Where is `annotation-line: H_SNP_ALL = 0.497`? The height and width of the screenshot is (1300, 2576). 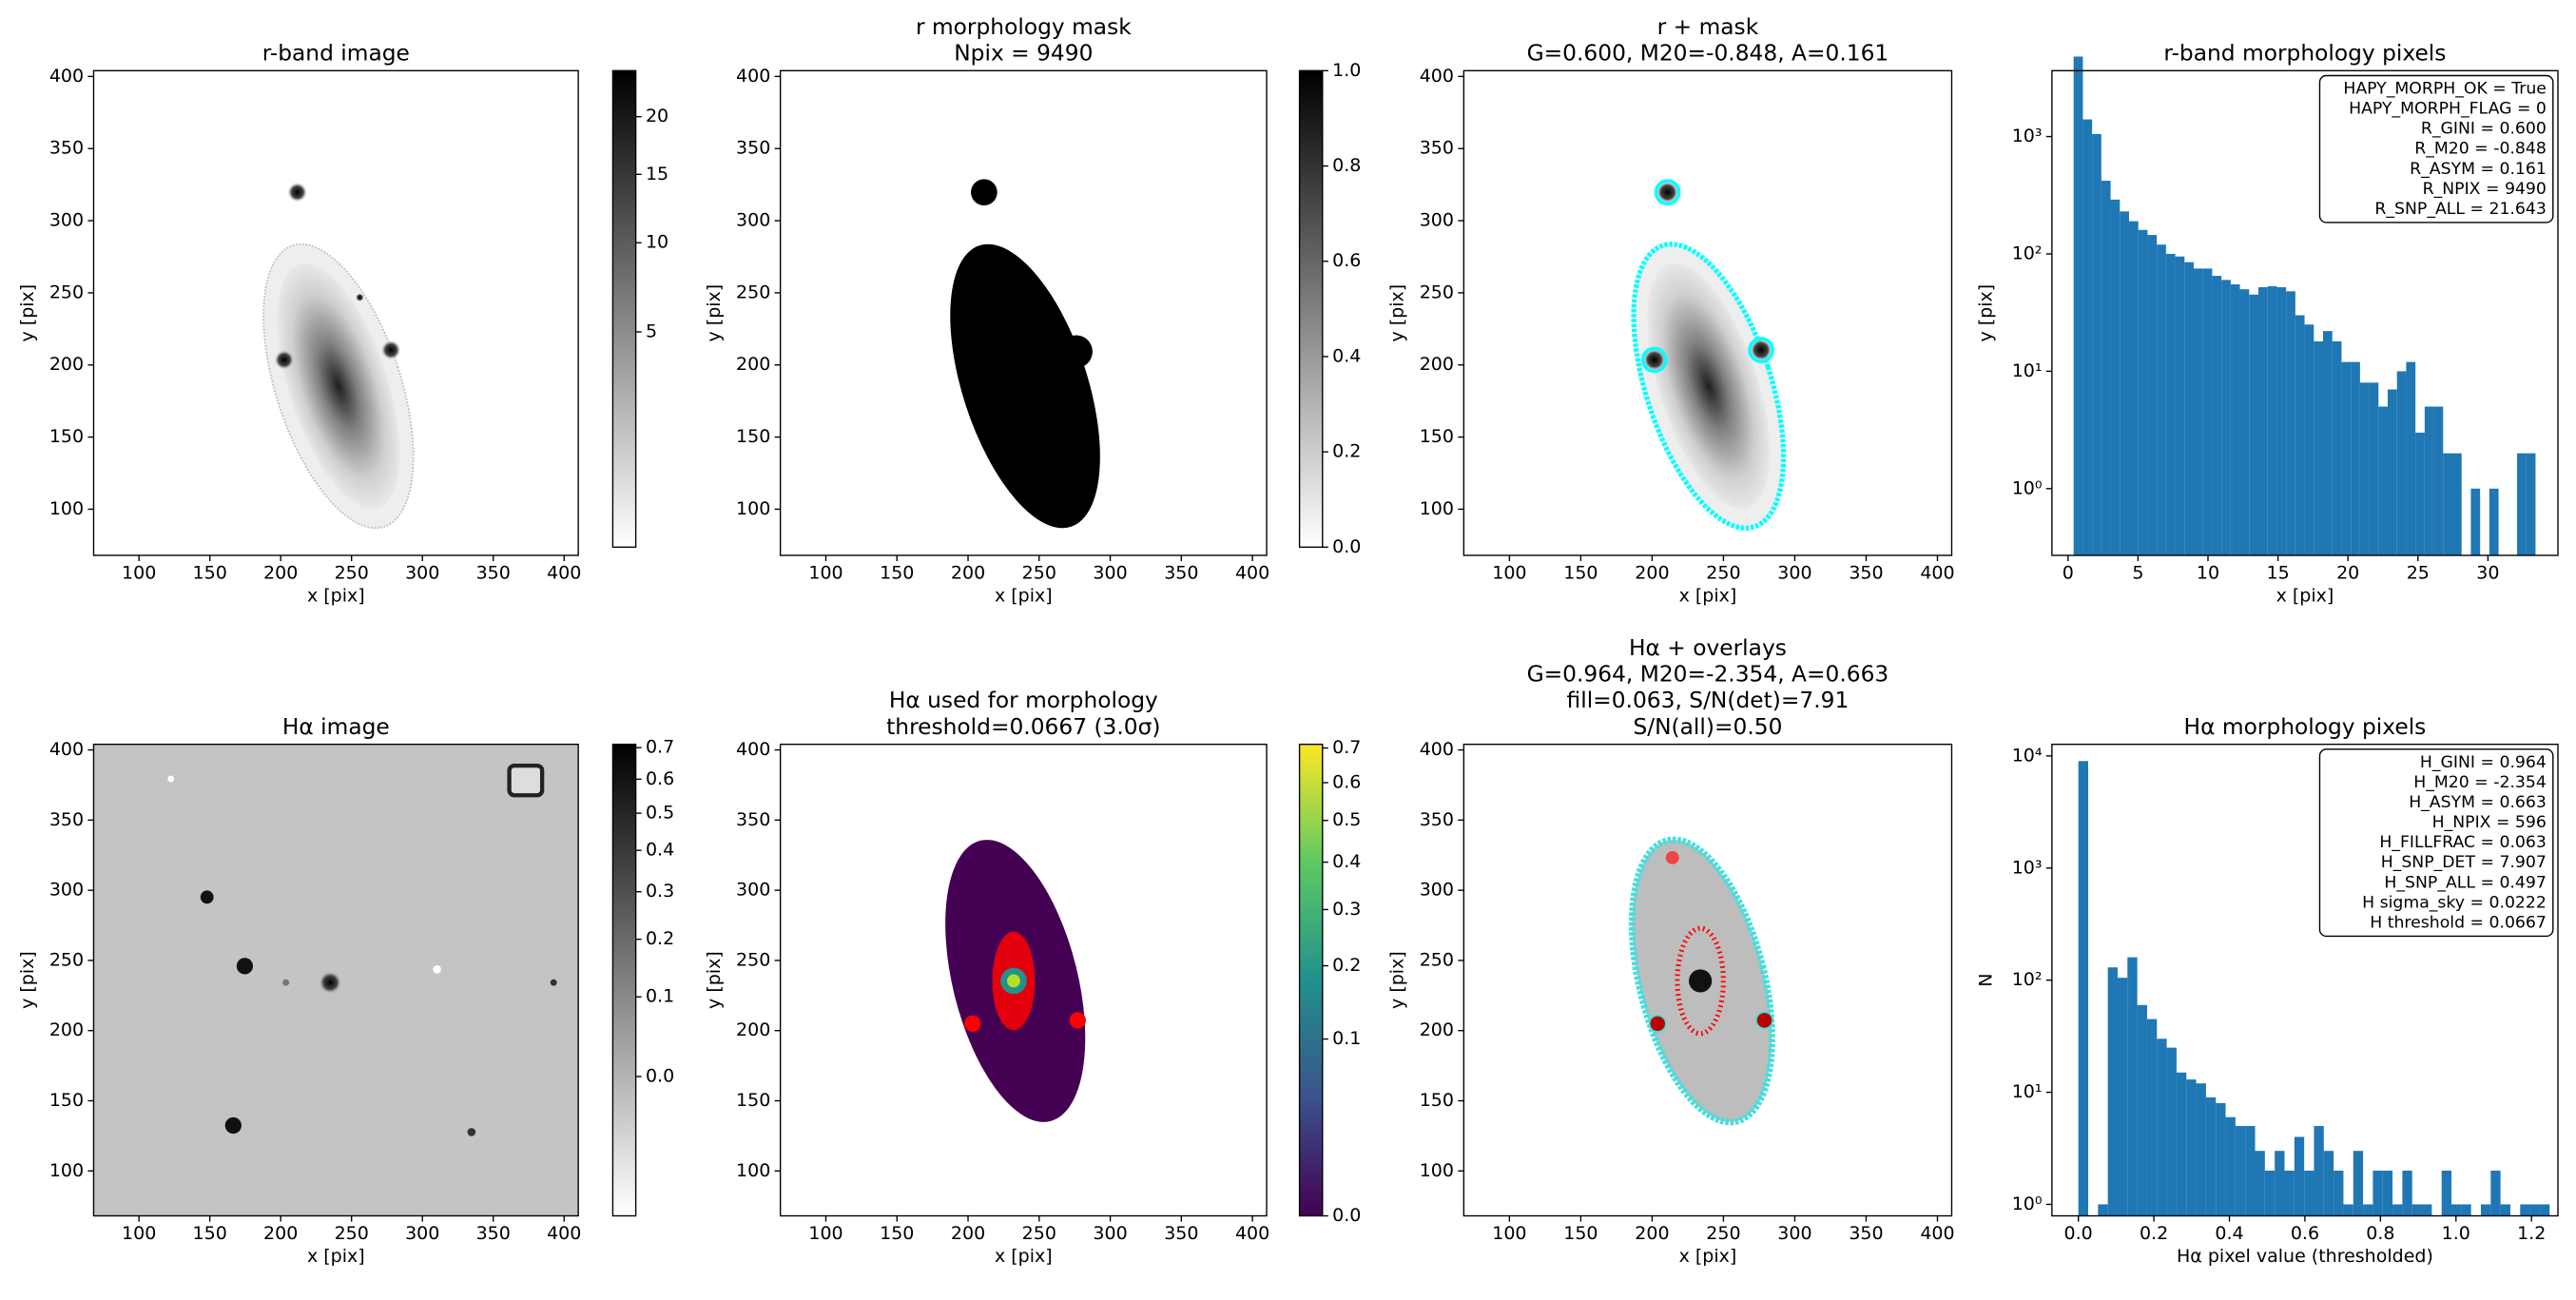 annotation-line: H_SNP_ALL = 0.497 is located at coordinates (2465, 882).